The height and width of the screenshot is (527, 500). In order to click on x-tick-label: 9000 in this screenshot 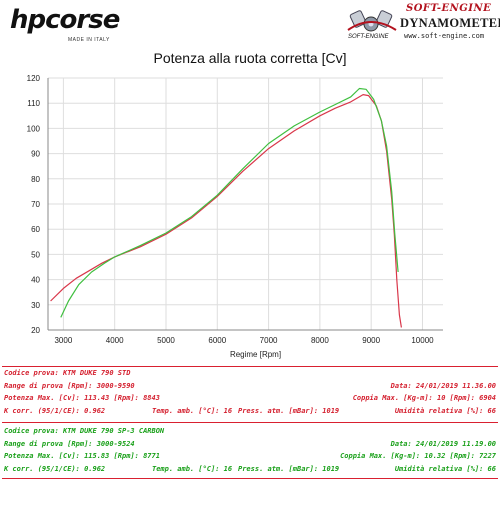, I will do `click(371, 340)`.